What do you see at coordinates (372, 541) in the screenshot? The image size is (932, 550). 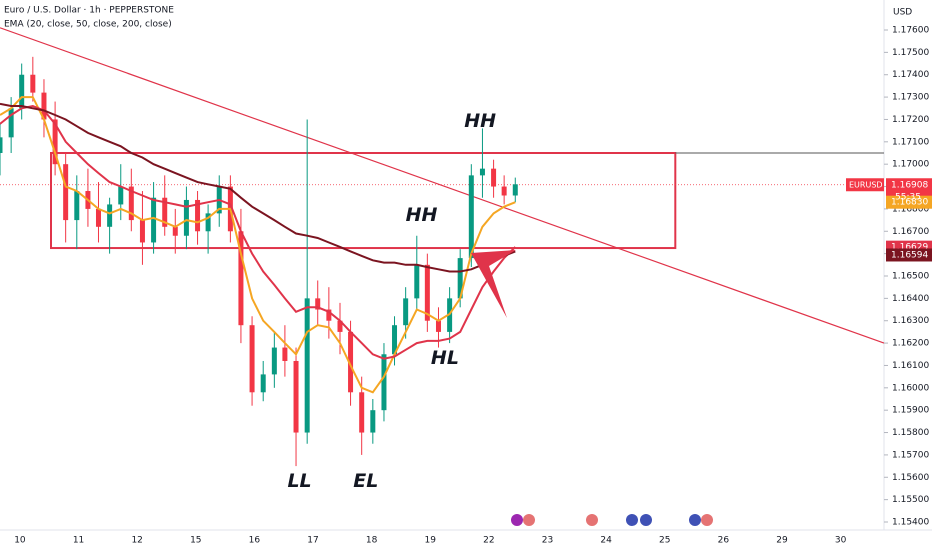 I see `x-tick-label: 18` at bounding box center [372, 541].